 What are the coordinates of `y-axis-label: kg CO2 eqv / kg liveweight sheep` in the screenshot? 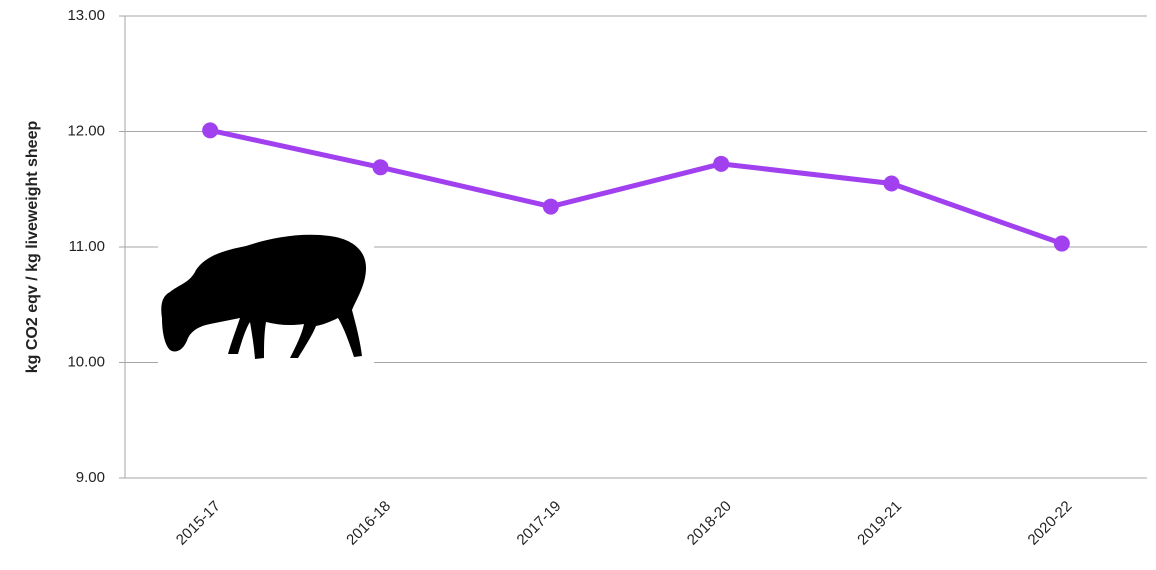 It's located at (32, 247).